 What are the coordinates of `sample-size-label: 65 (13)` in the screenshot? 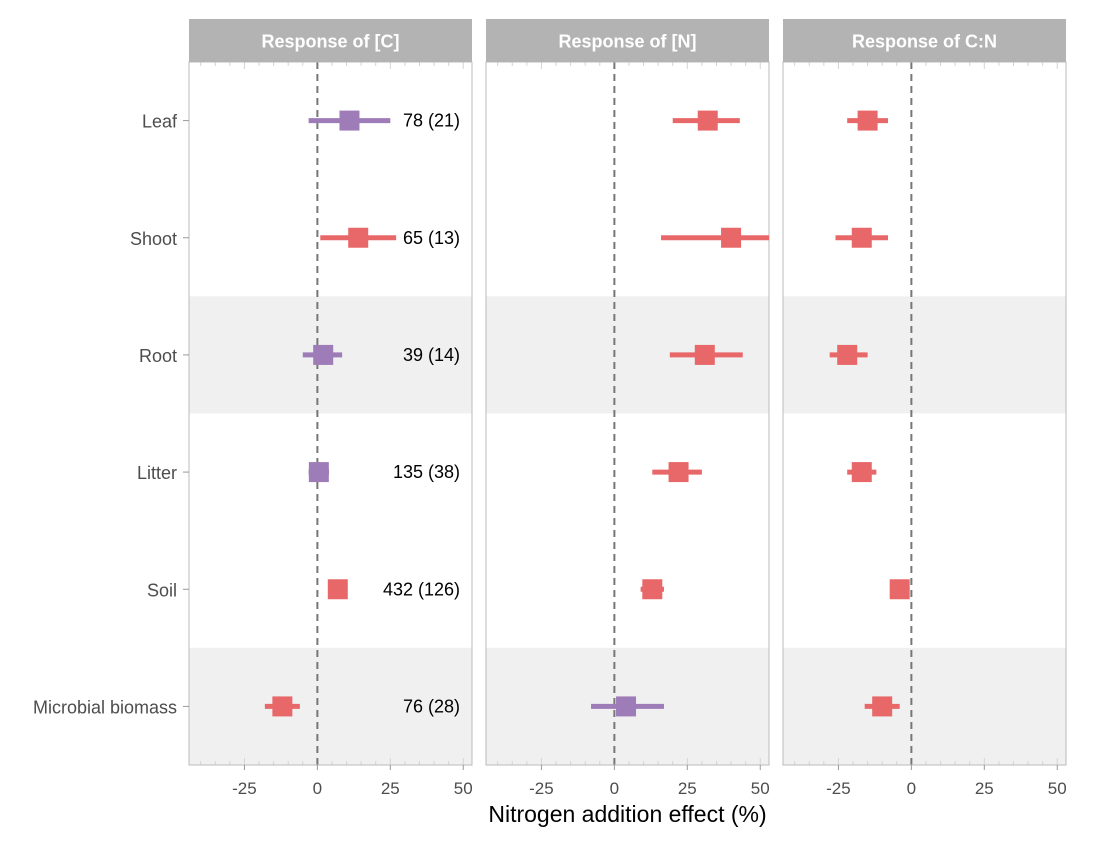 It's located at (431, 238).